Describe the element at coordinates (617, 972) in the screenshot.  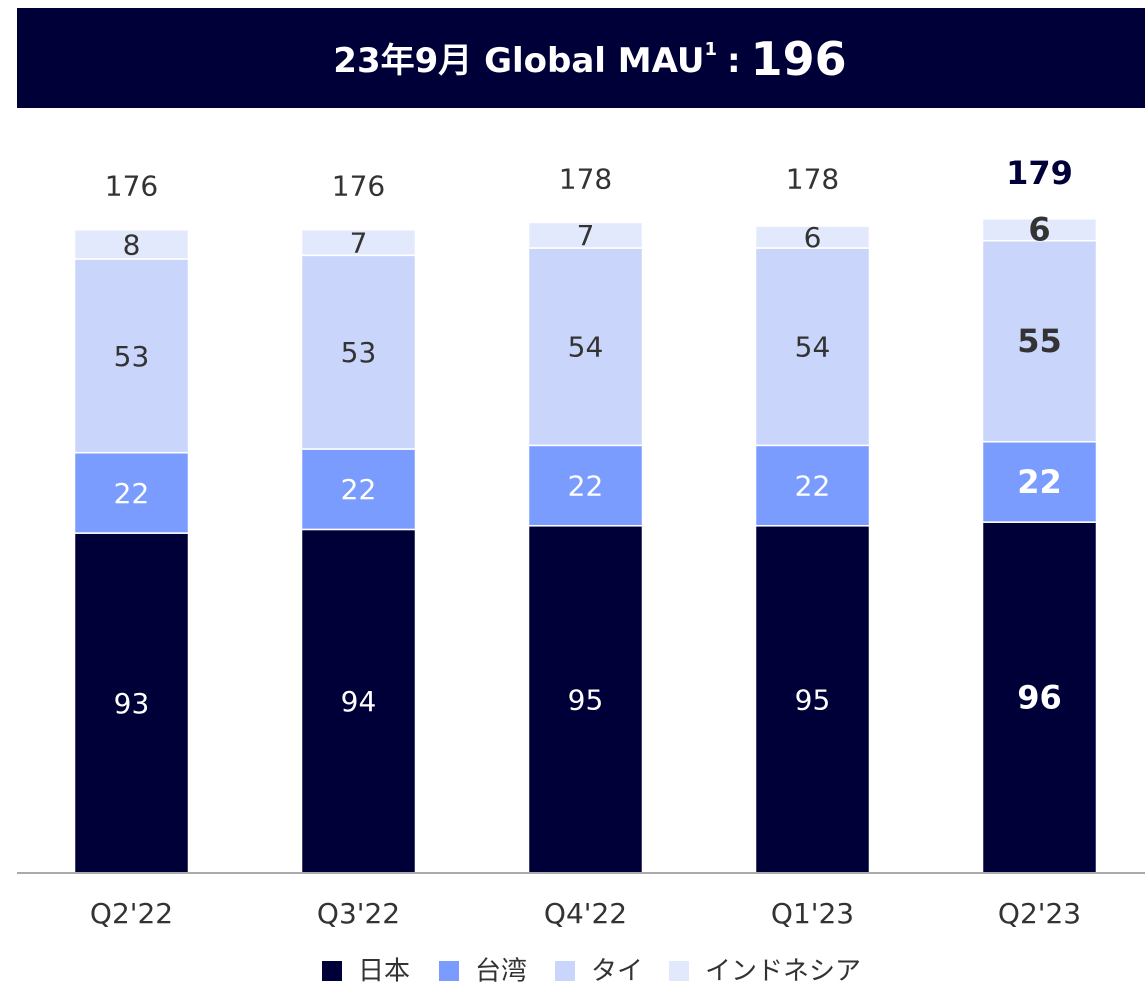
I see `legend-label: タイ` at that location.